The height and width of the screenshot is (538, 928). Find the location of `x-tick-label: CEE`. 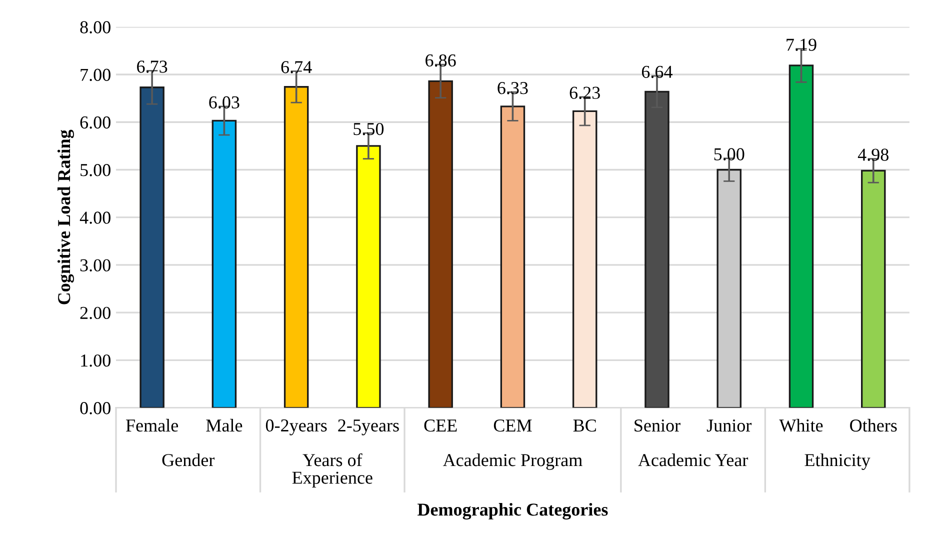

x-tick-label: CEE is located at coordinates (440, 425).